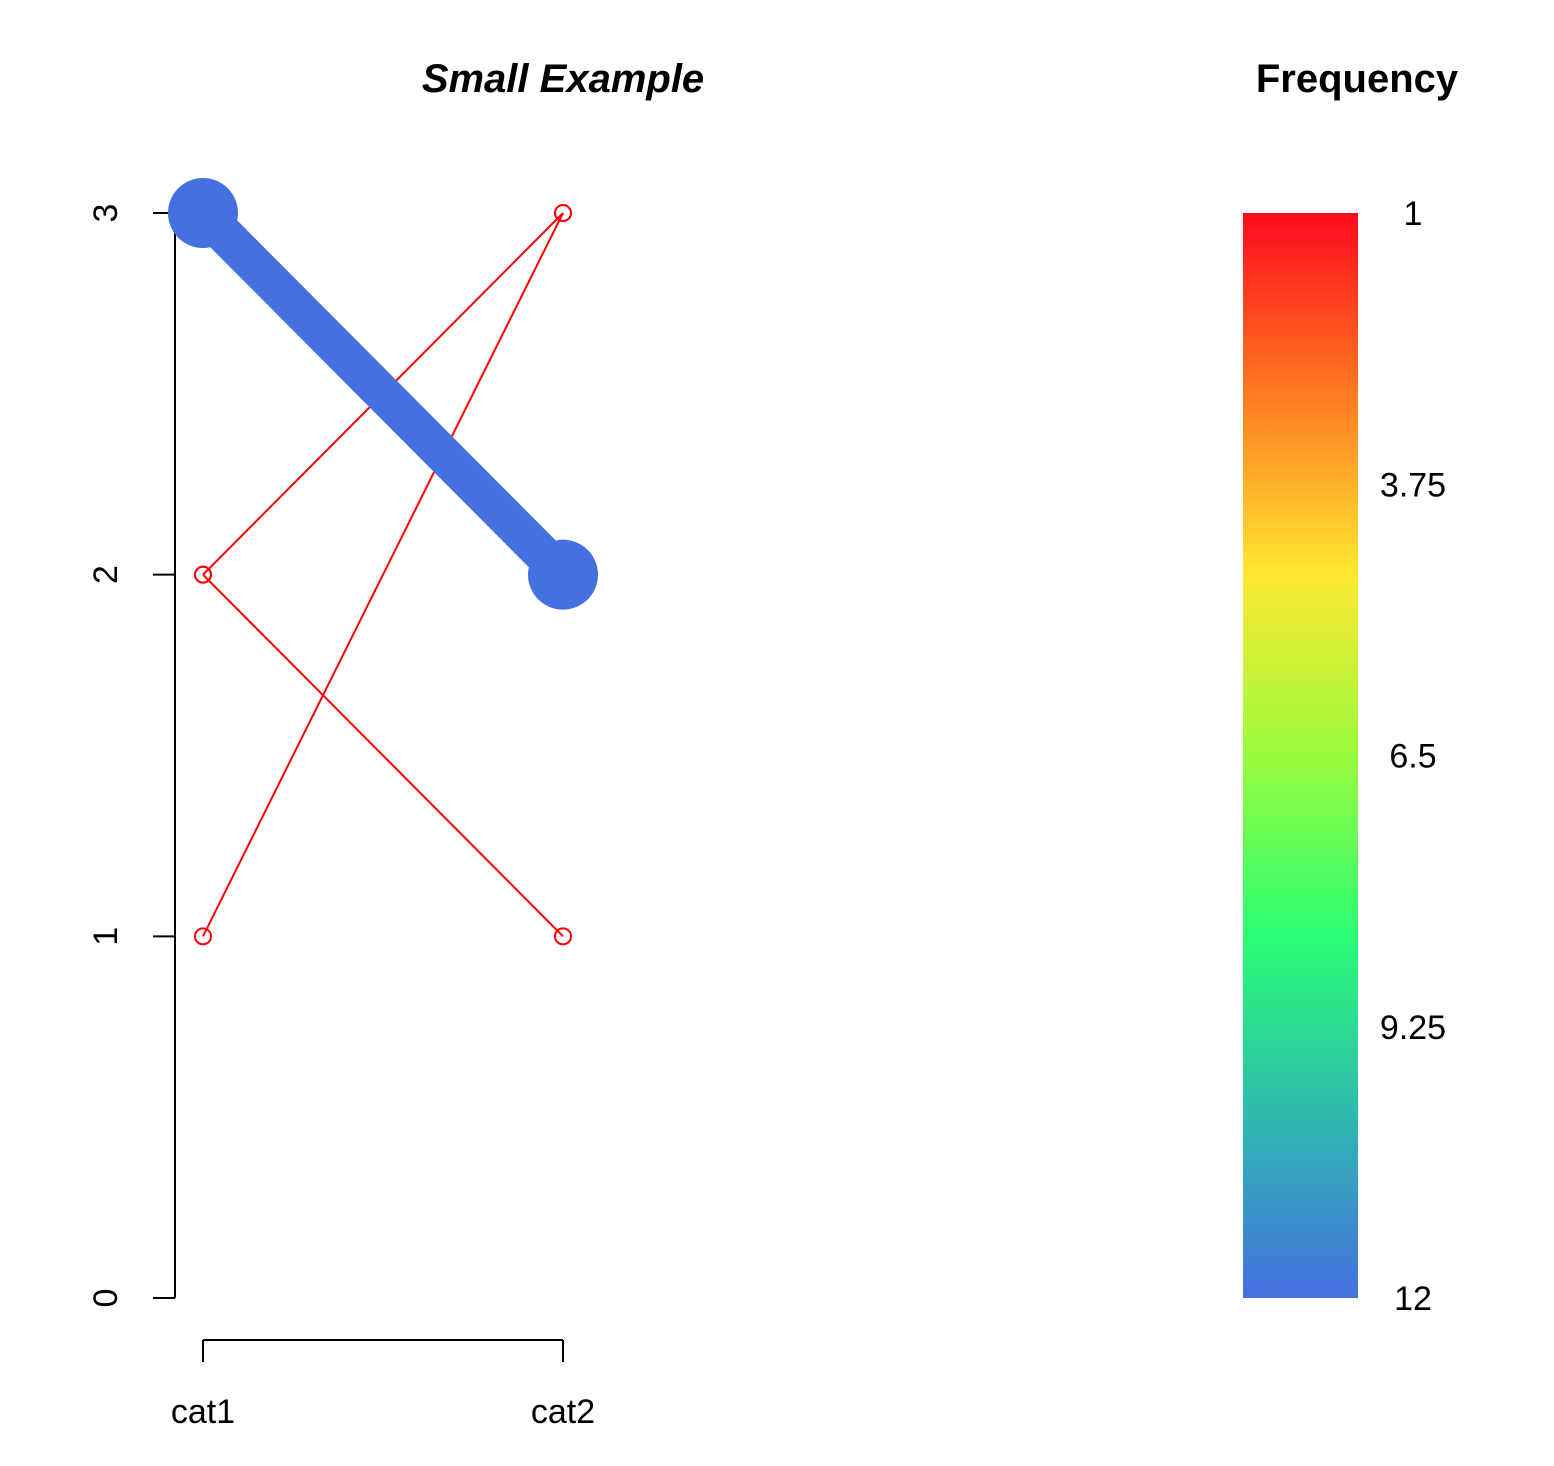  I want to click on y-tick-label: 1, so click(106, 936).